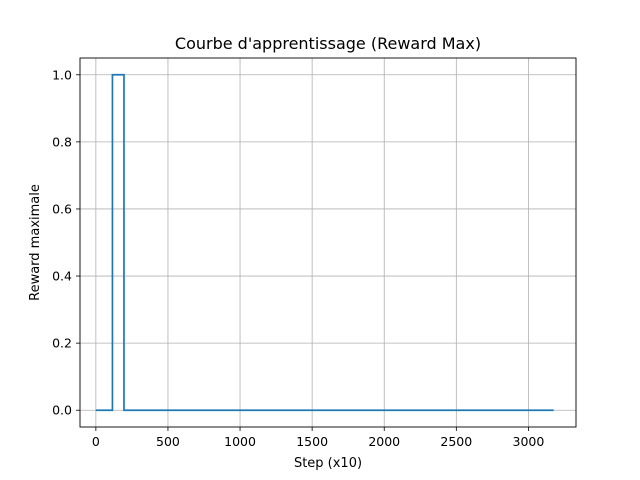 The height and width of the screenshot is (480, 640). What do you see at coordinates (168, 441) in the screenshot?
I see `x-tick-label: 500` at bounding box center [168, 441].